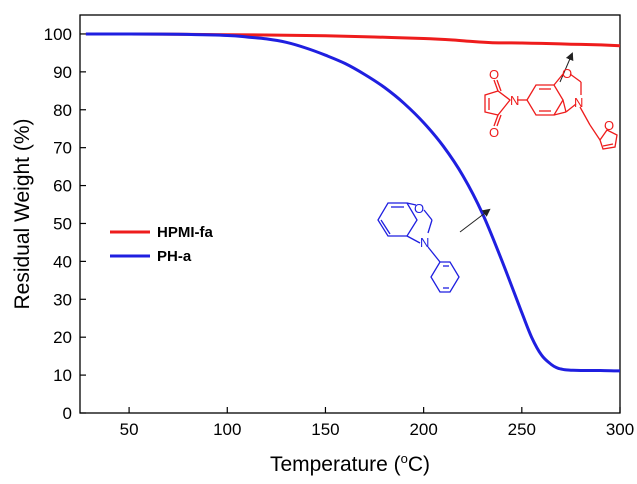  What do you see at coordinates (475, 220) in the screenshot?
I see `arrow-to-ph-a` at bounding box center [475, 220].